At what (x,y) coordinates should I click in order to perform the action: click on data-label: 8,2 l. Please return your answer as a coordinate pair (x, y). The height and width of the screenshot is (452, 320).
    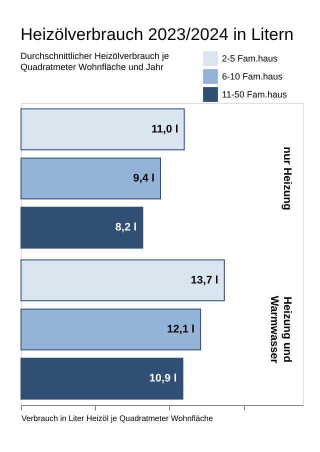
    Looking at the image, I should click on (126, 228).